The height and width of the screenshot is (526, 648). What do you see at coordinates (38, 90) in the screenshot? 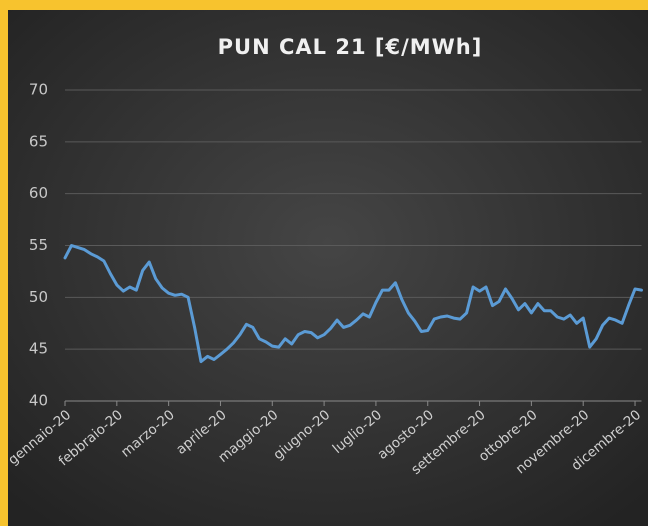
I see `y-tick-label: 70` at bounding box center [38, 90].